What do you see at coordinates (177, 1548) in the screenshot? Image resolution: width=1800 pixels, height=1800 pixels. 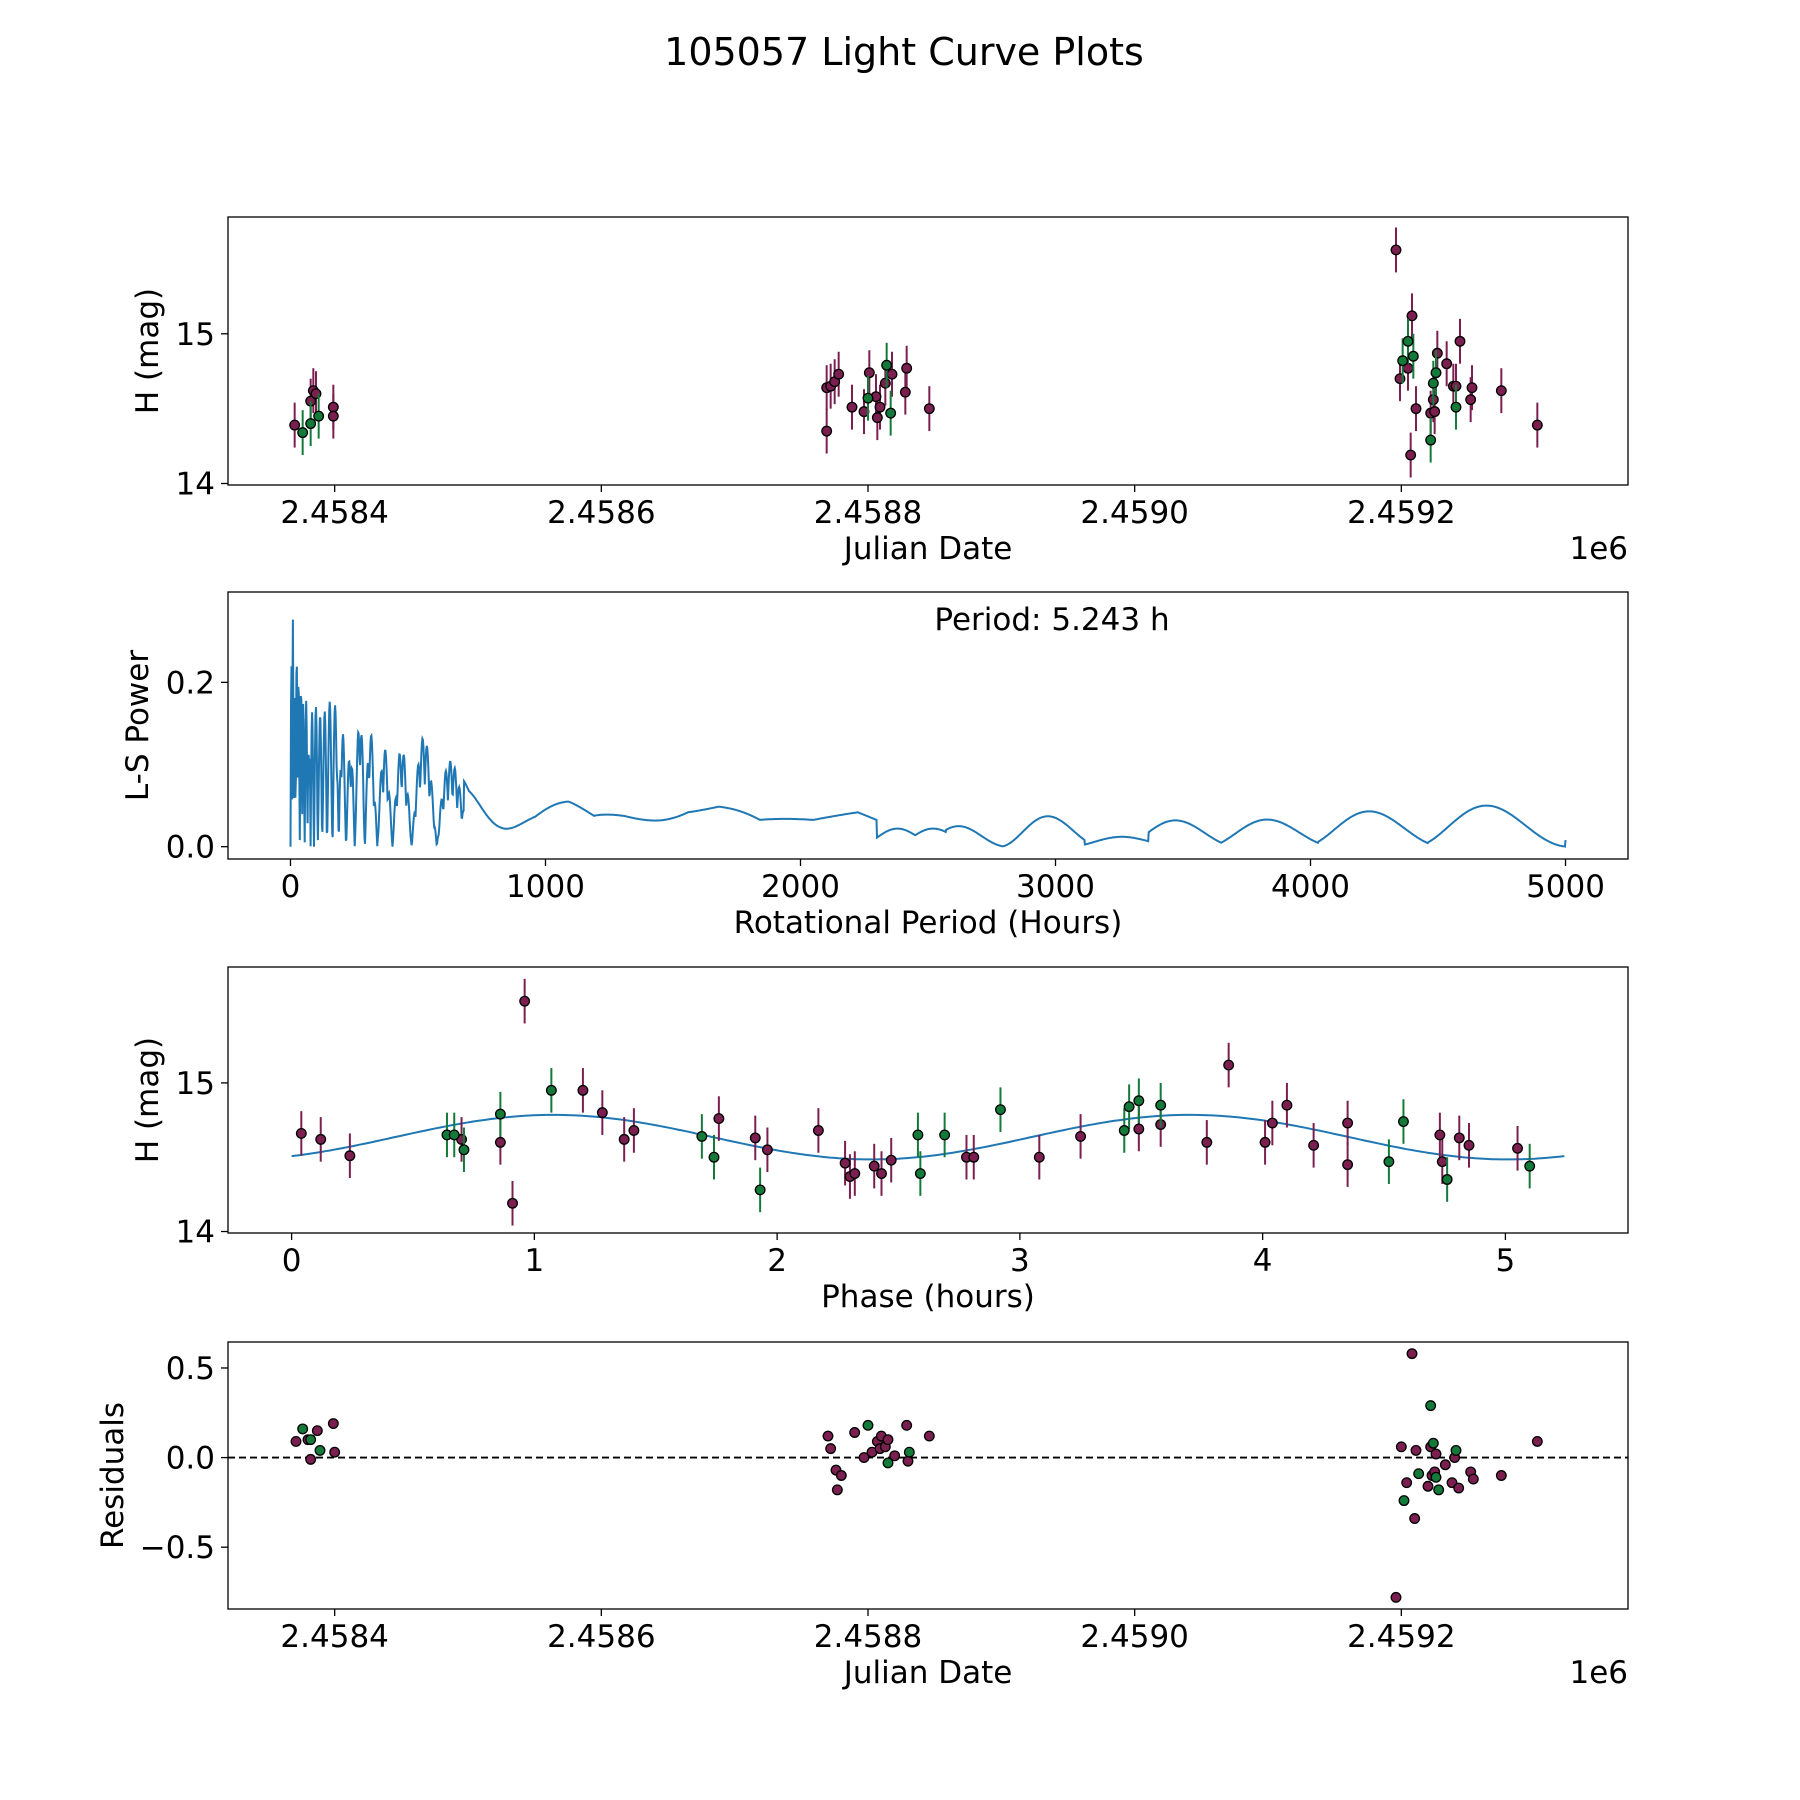 I see `y-tick-label: −0.5` at bounding box center [177, 1548].